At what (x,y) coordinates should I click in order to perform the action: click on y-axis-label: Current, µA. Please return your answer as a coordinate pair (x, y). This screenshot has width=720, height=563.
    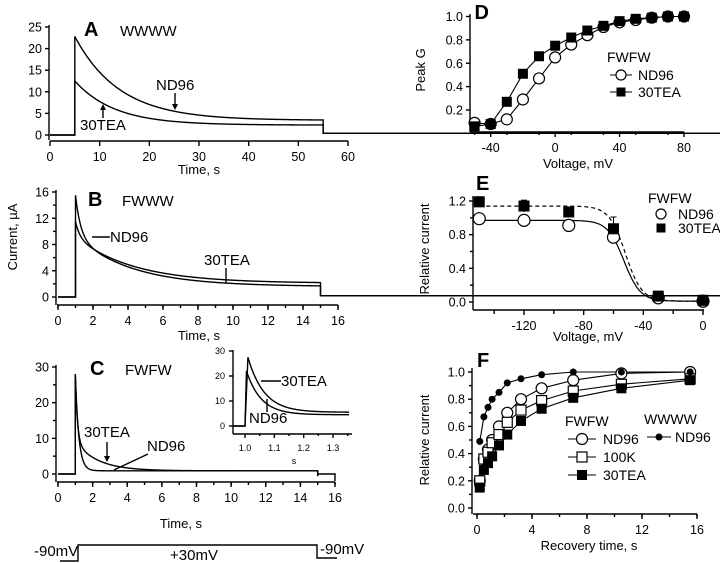
    Looking at the image, I should click on (12, 236).